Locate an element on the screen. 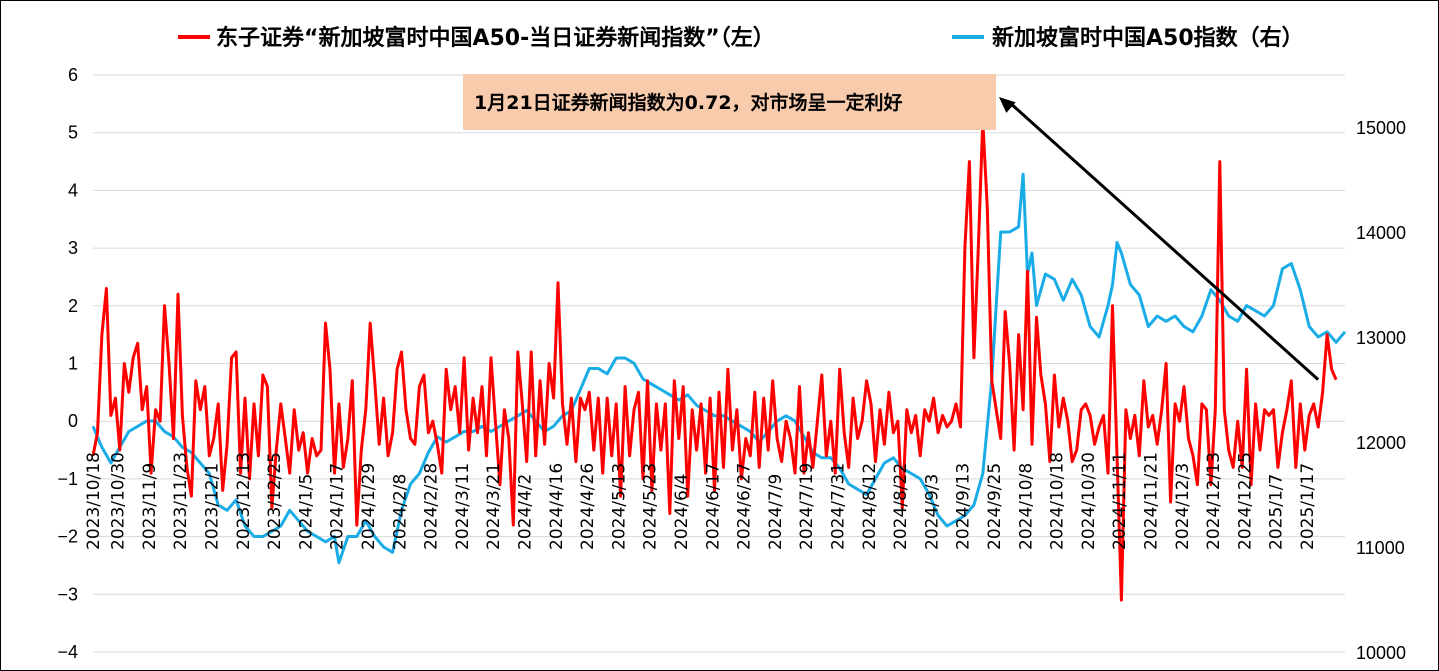 The image size is (1439, 671). right-tick-label: 14000 is located at coordinates (1381, 233).